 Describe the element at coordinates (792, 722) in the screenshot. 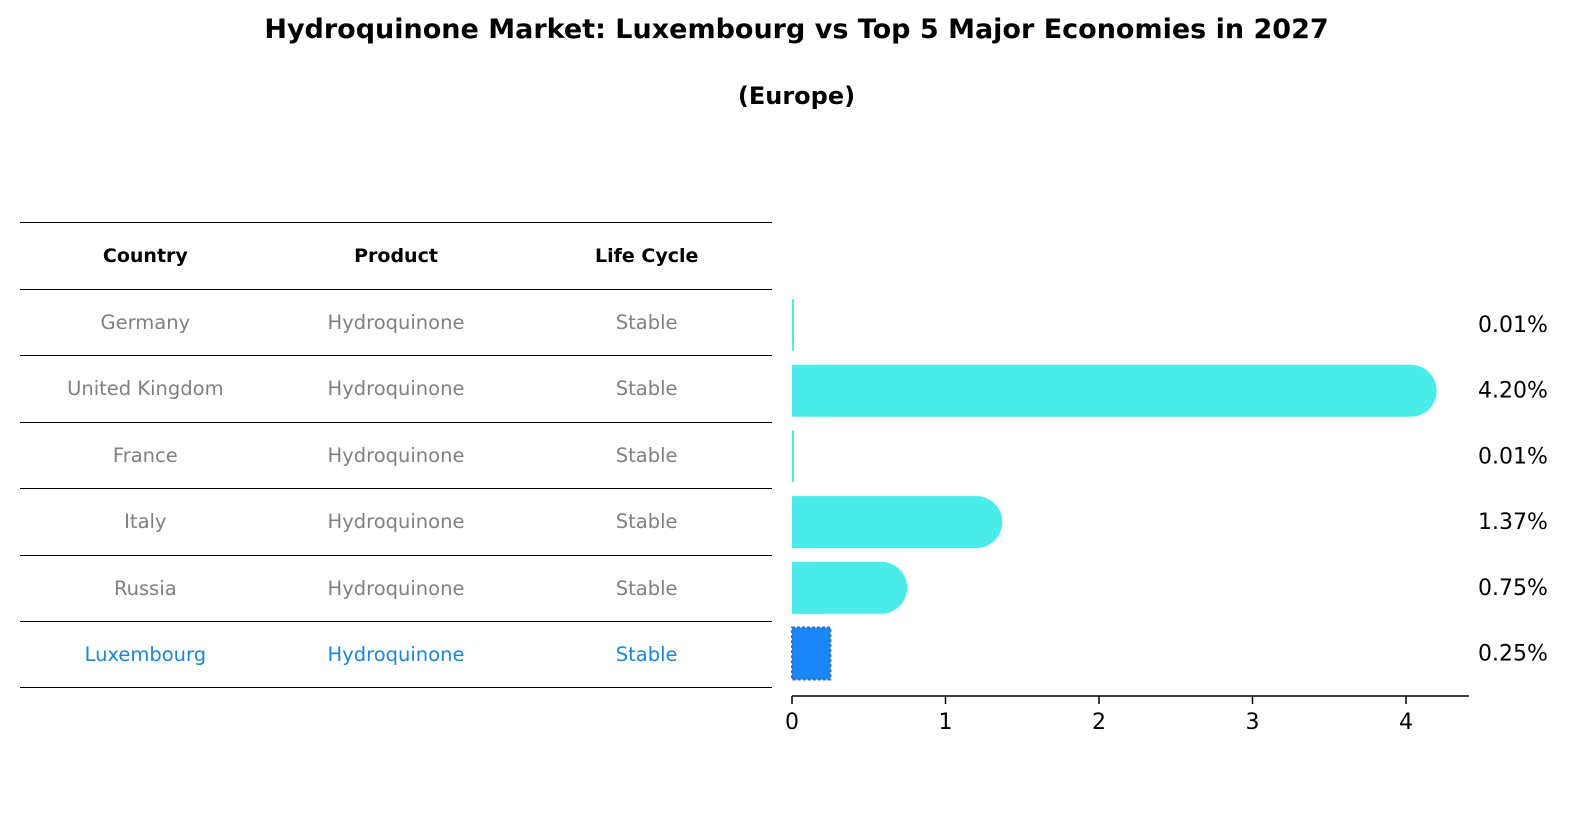

I see `x-tick-label: 0` at that location.